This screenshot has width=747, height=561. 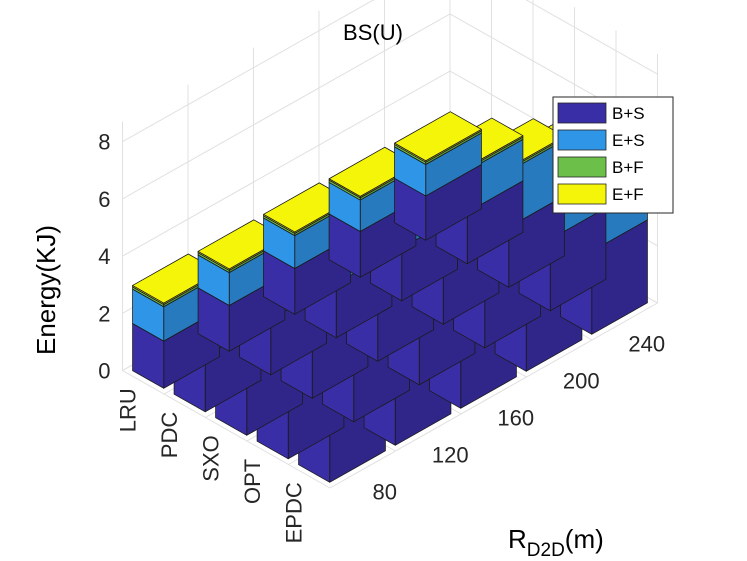 I want to click on distance-tick-label: 200, so click(x=581, y=381).